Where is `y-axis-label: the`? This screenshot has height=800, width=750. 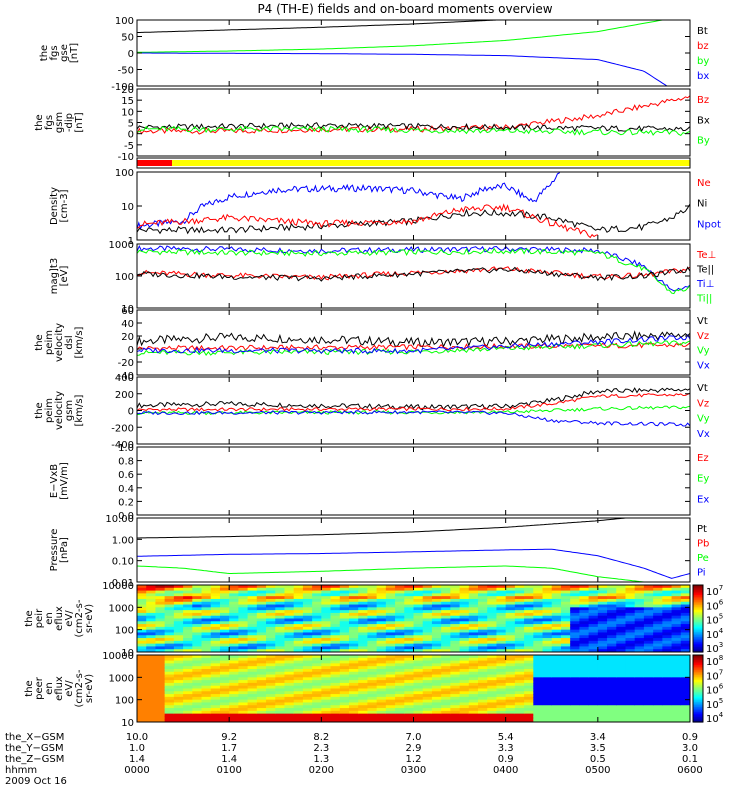 y-axis-label: the is located at coordinates (44, 53).